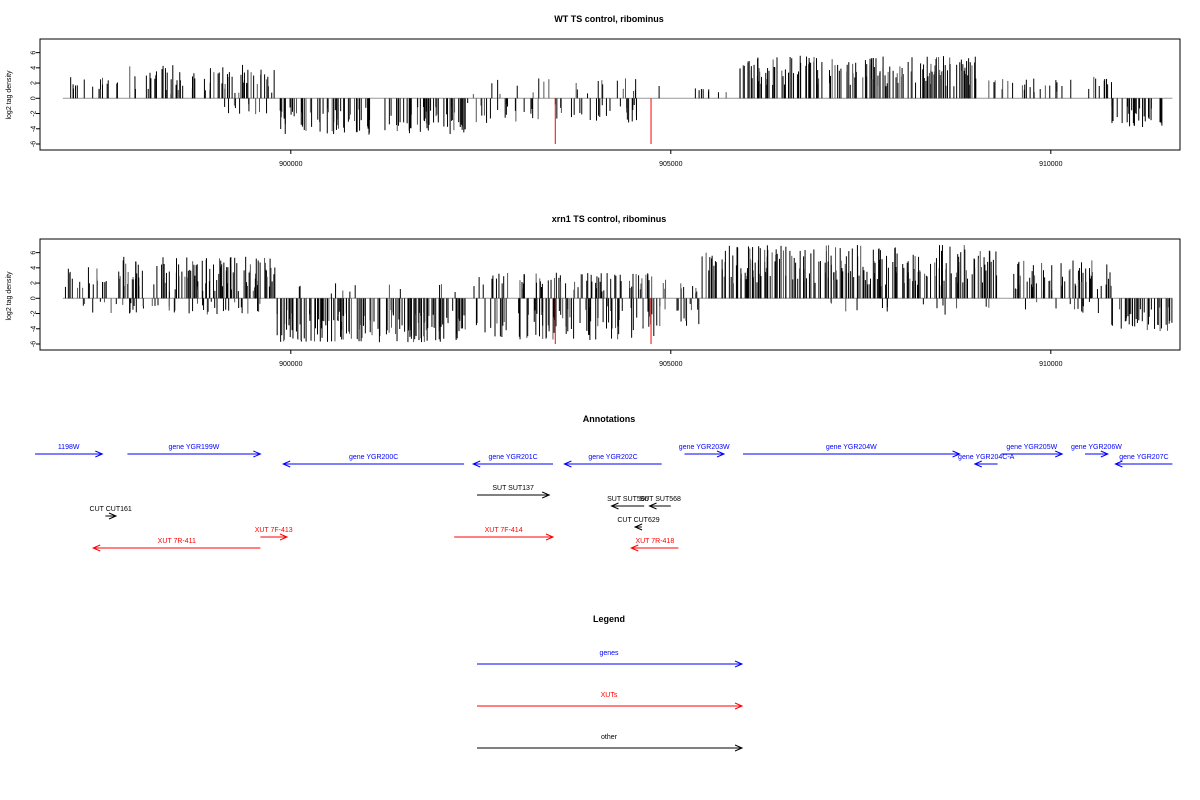  Describe the element at coordinates (609, 219) in the screenshot. I see `xrn1-panel-title: xrn1 TS control, ribominus` at that location.